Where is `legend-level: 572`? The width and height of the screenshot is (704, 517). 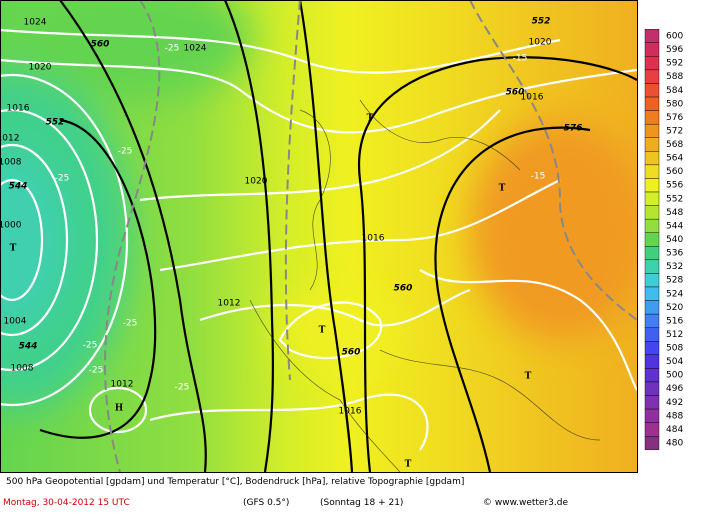
legend-level: 572 is located at coordinates (674, 131).